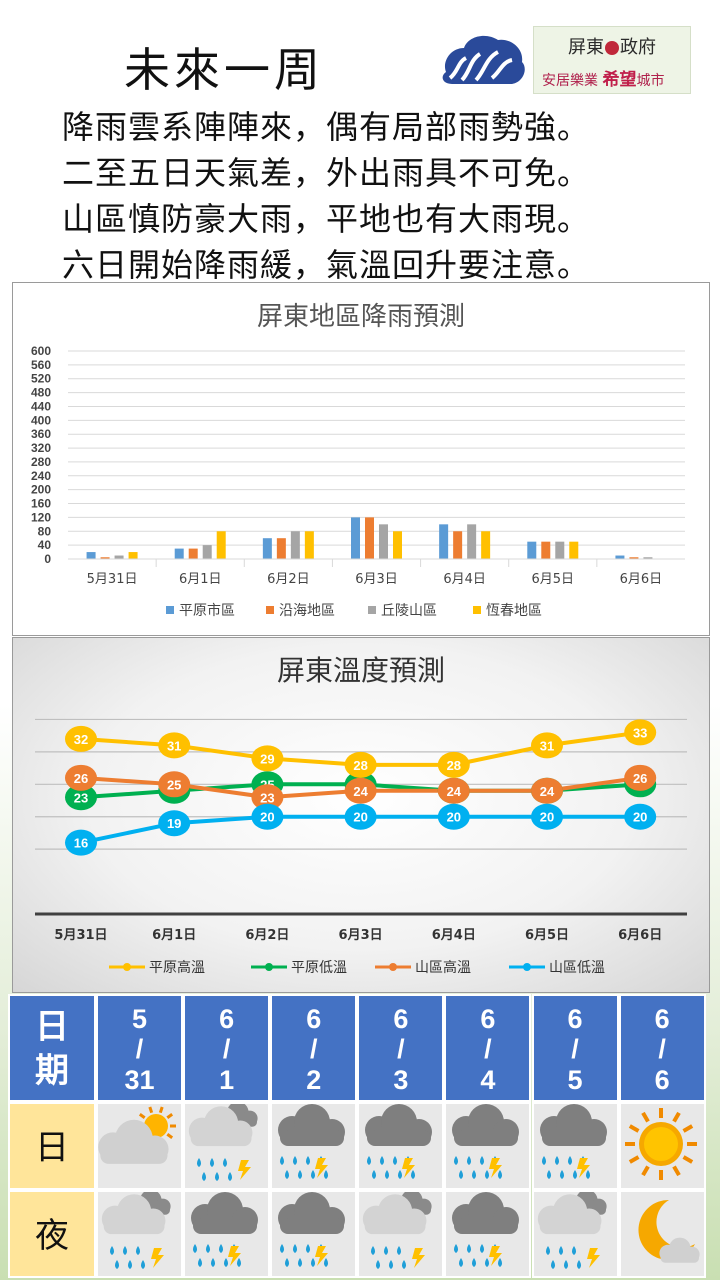 Image resolution: width=720 pixels, height=1280 pixels. I want to click on data-label: 29, so click(267, 758).